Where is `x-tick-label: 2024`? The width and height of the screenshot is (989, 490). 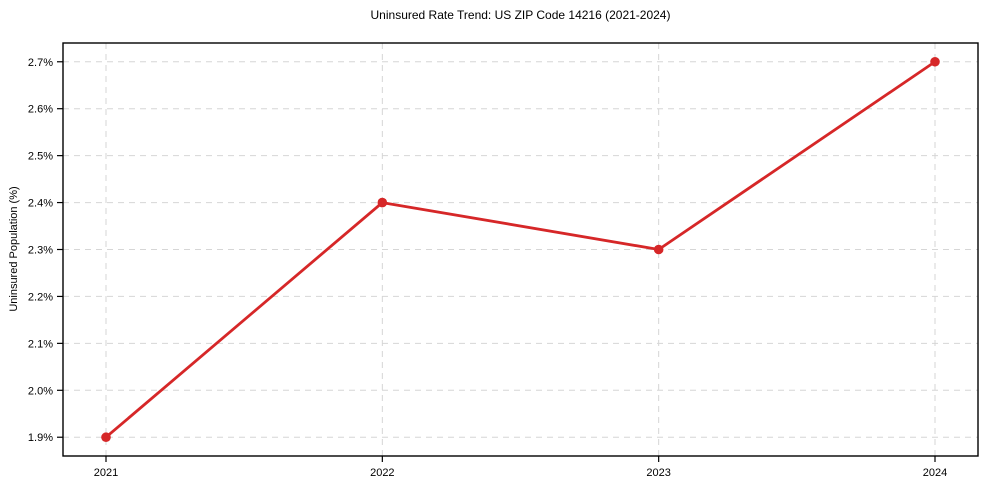 x-tick-label: 2024 is located at coordinates (935, 473).